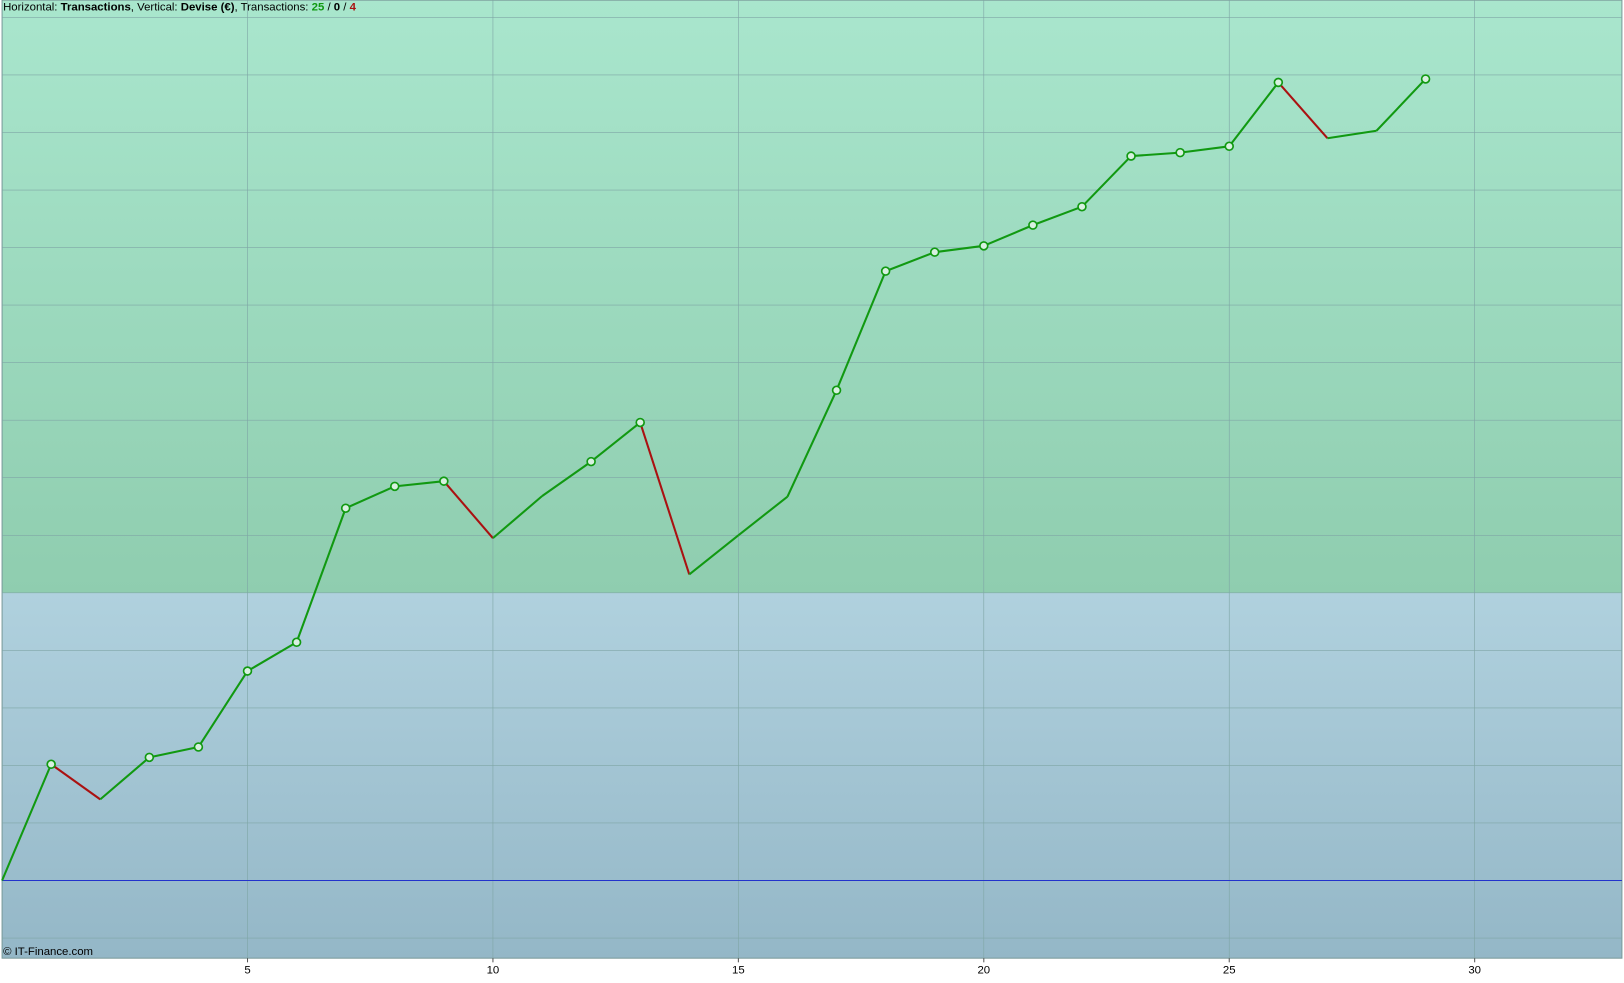 This screenshot has width=1624, height=983. What do you see at coordinates (738, 971) in the screenshot?
I see `x-tick-label: 15` at bounding box center [738, 971].